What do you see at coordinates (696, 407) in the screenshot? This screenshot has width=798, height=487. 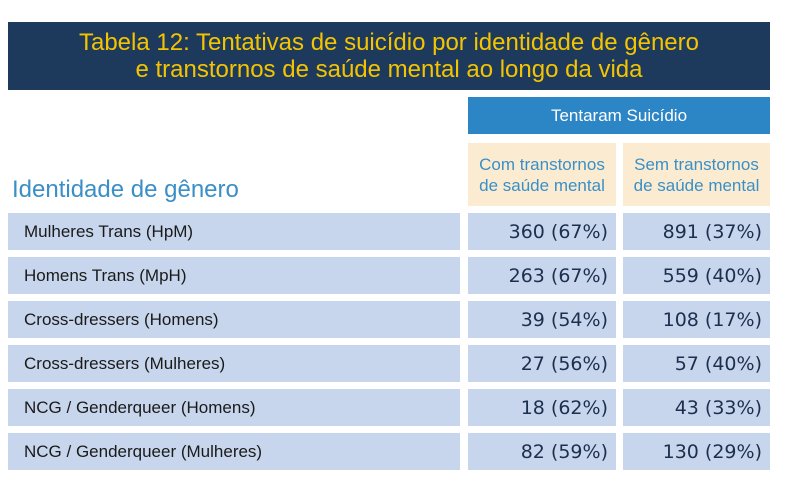 I see `value-without-disorders: 43 (33%)` at bounding box center [696, 407].